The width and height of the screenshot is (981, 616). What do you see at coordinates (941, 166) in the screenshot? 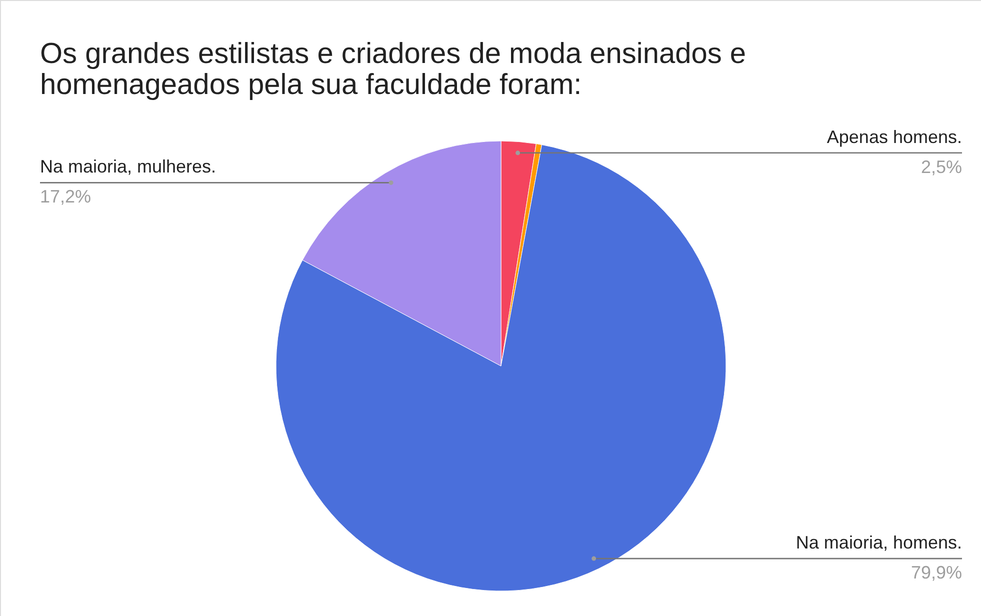
I see `data-label: 2,5%` at bounding box center [941, 166].